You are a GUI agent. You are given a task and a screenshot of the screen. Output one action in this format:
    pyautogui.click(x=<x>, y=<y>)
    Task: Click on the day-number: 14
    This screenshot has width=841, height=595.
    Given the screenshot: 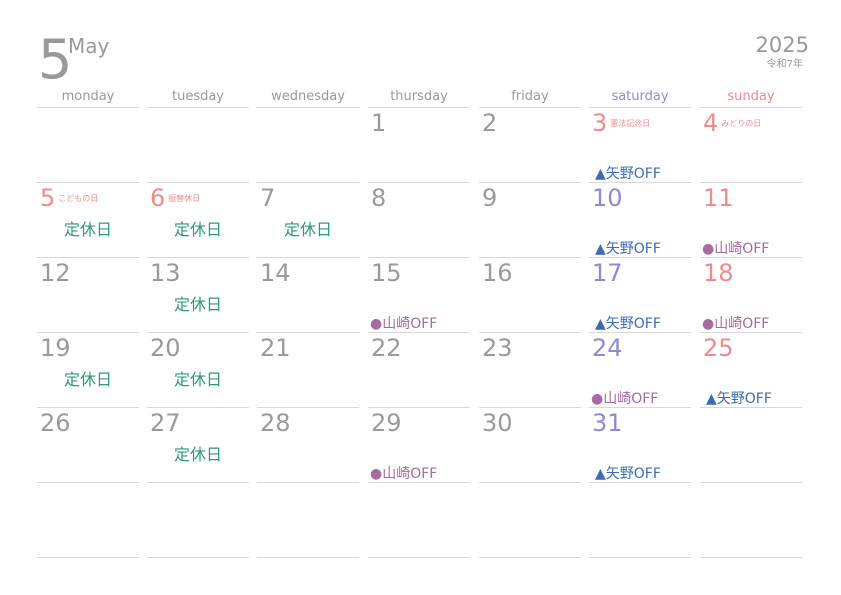 What is the action you would take?
    pyautogui.click(x=275, y=273)
    